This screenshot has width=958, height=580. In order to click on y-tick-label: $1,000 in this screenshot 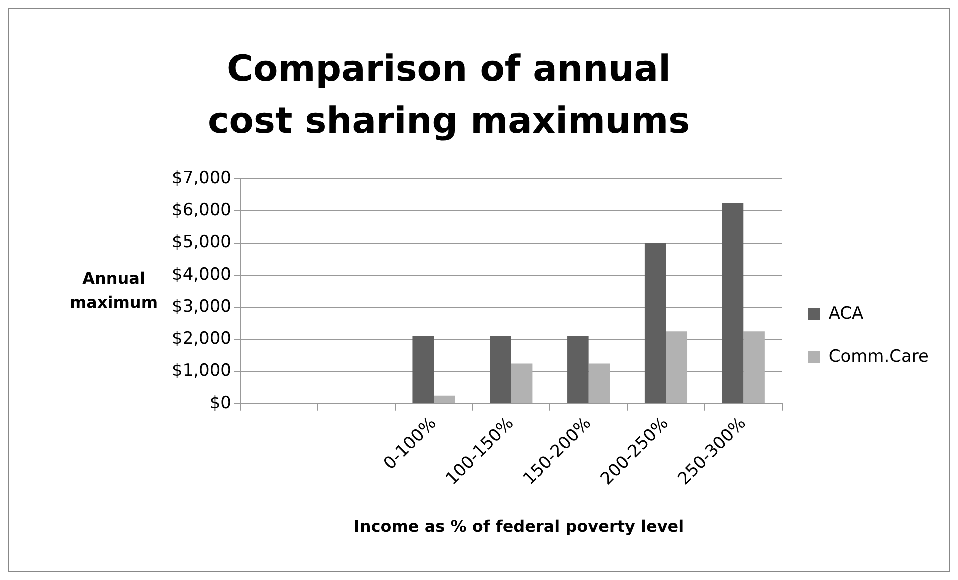, I will do `click(202, 371)`.